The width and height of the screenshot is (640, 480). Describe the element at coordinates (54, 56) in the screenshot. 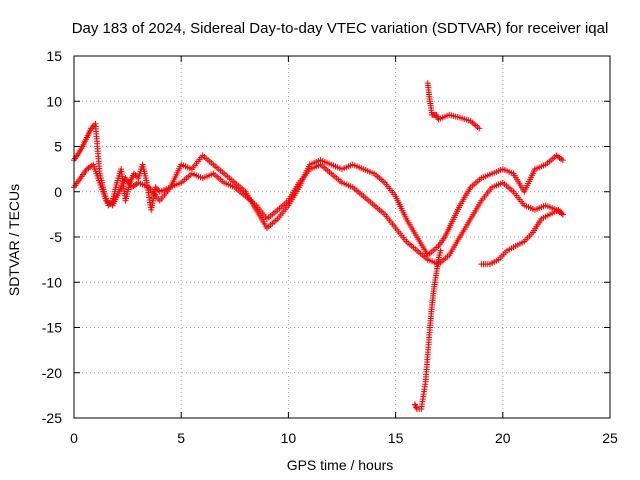

I see `y-tick-label: 15` at that location.